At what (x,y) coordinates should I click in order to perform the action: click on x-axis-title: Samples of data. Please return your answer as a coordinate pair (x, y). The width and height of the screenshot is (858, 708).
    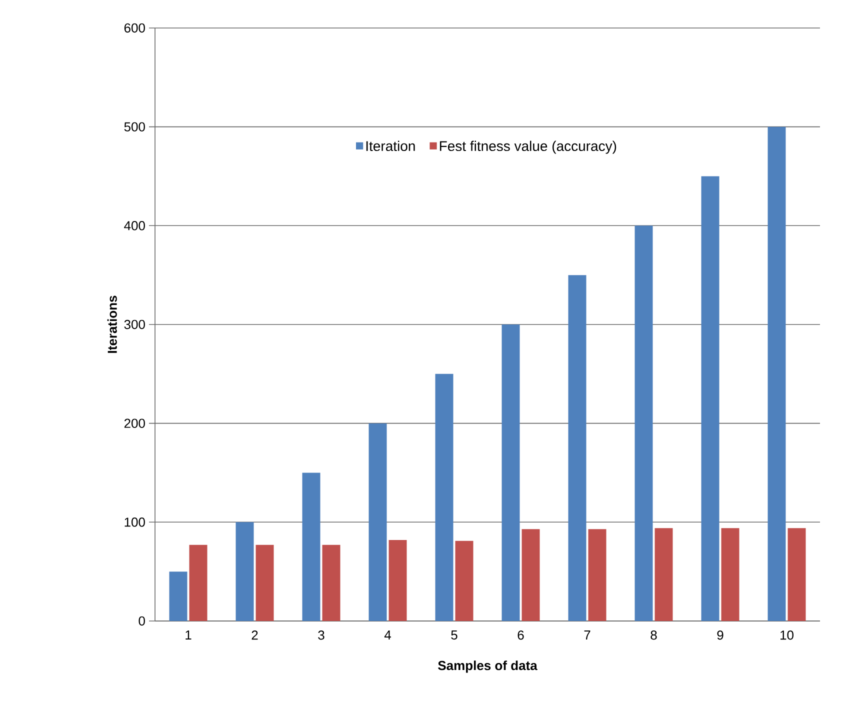
    Looking at the image, I should click on (488, 666).